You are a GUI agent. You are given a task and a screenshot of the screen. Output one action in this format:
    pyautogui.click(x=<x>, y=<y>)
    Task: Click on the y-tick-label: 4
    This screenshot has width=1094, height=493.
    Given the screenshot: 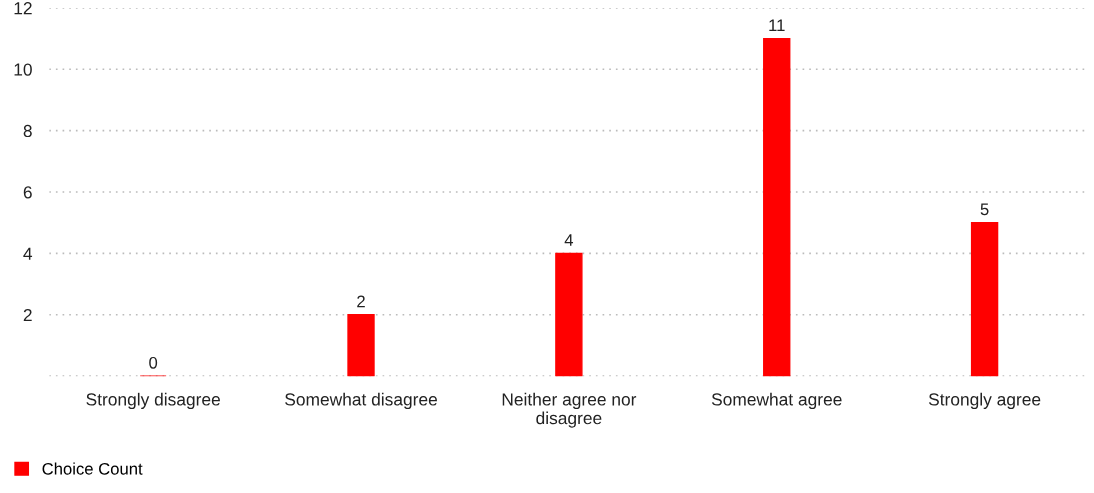 What is the action you would take?
    pyautogui.click(x=28, y=253)
    